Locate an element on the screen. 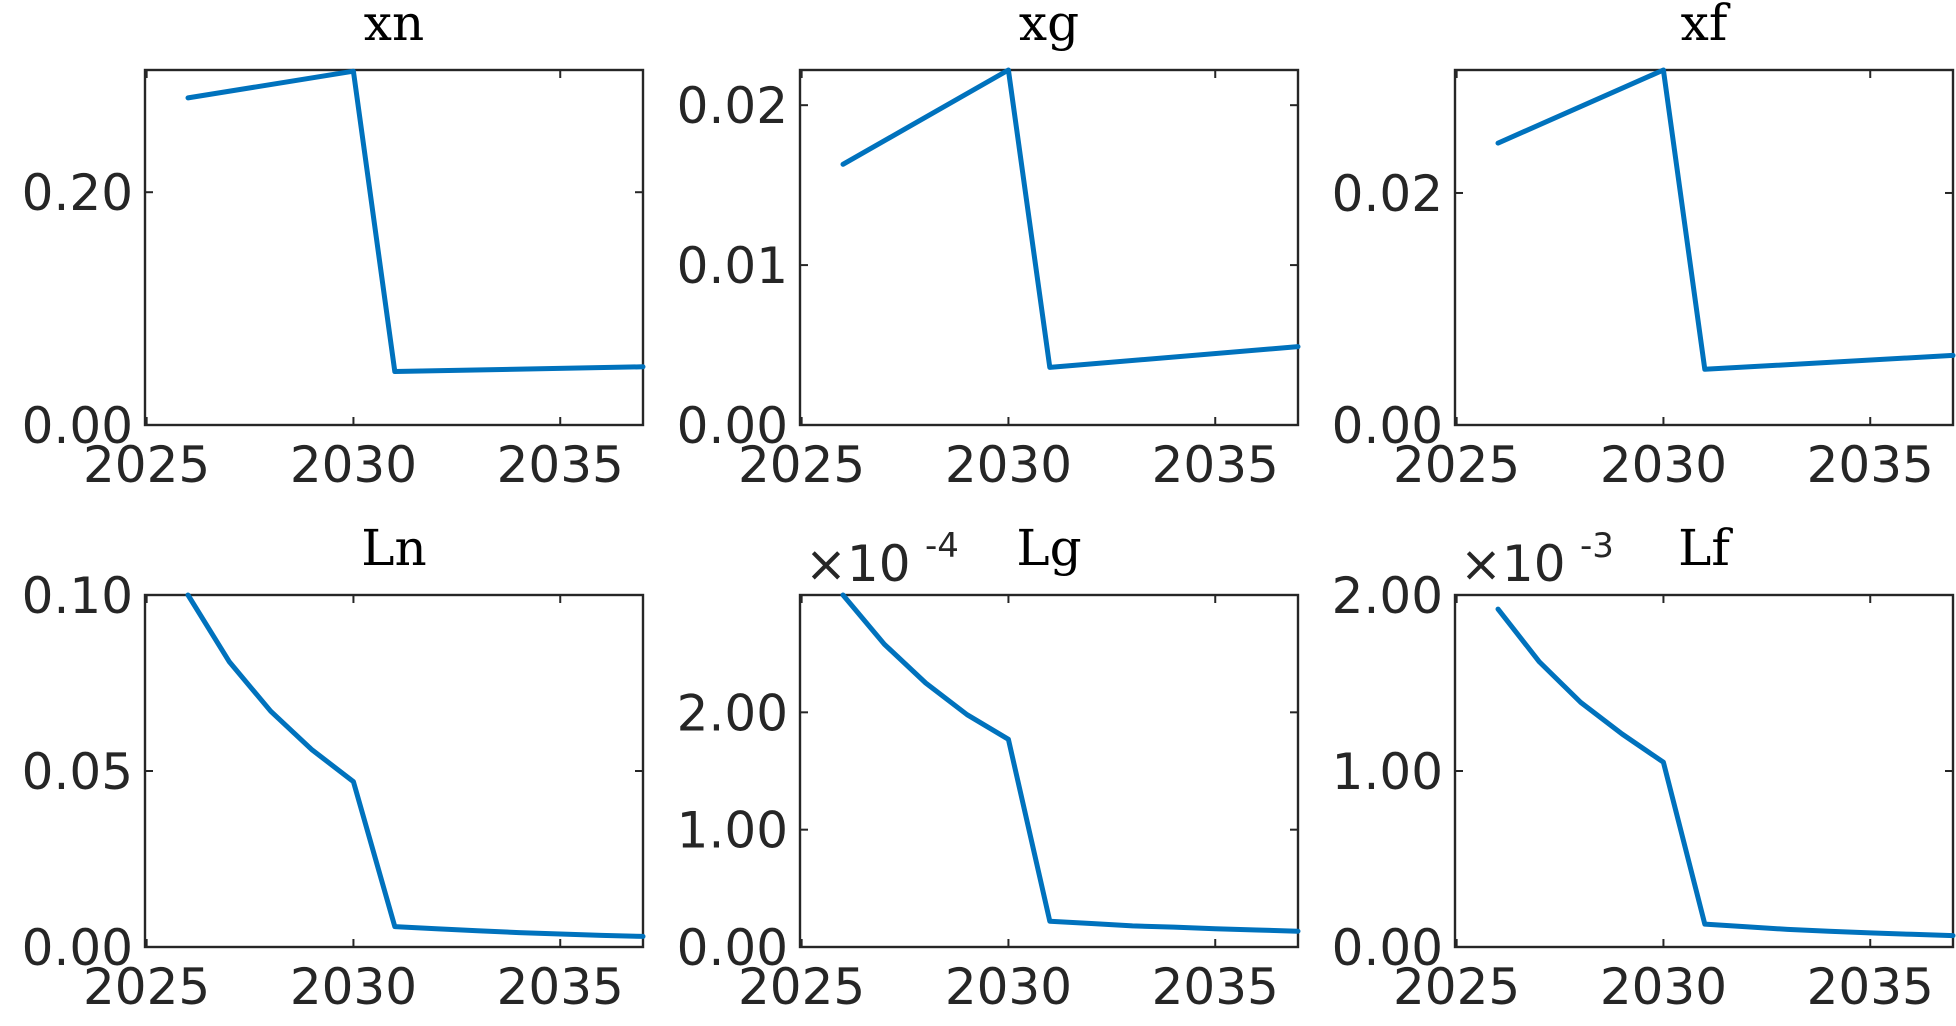  y-tick-label: 0.01 is located at coordinates (732, 266).